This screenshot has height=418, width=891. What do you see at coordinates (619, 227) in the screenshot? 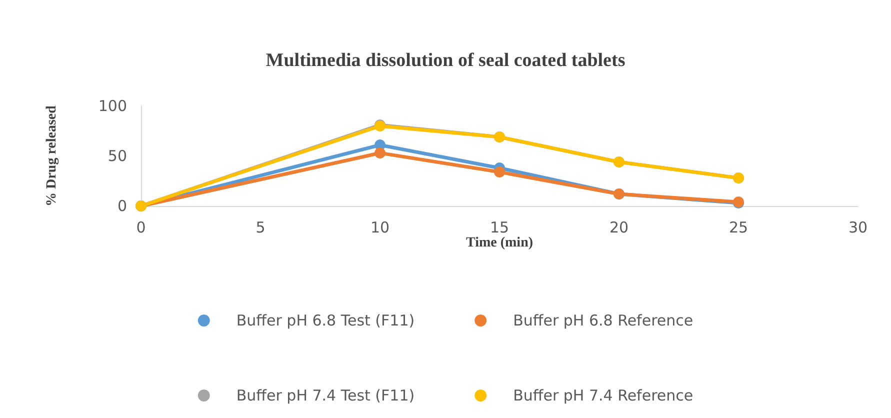
I see `x-tick-label: 20` at bounding box center [619, 227].